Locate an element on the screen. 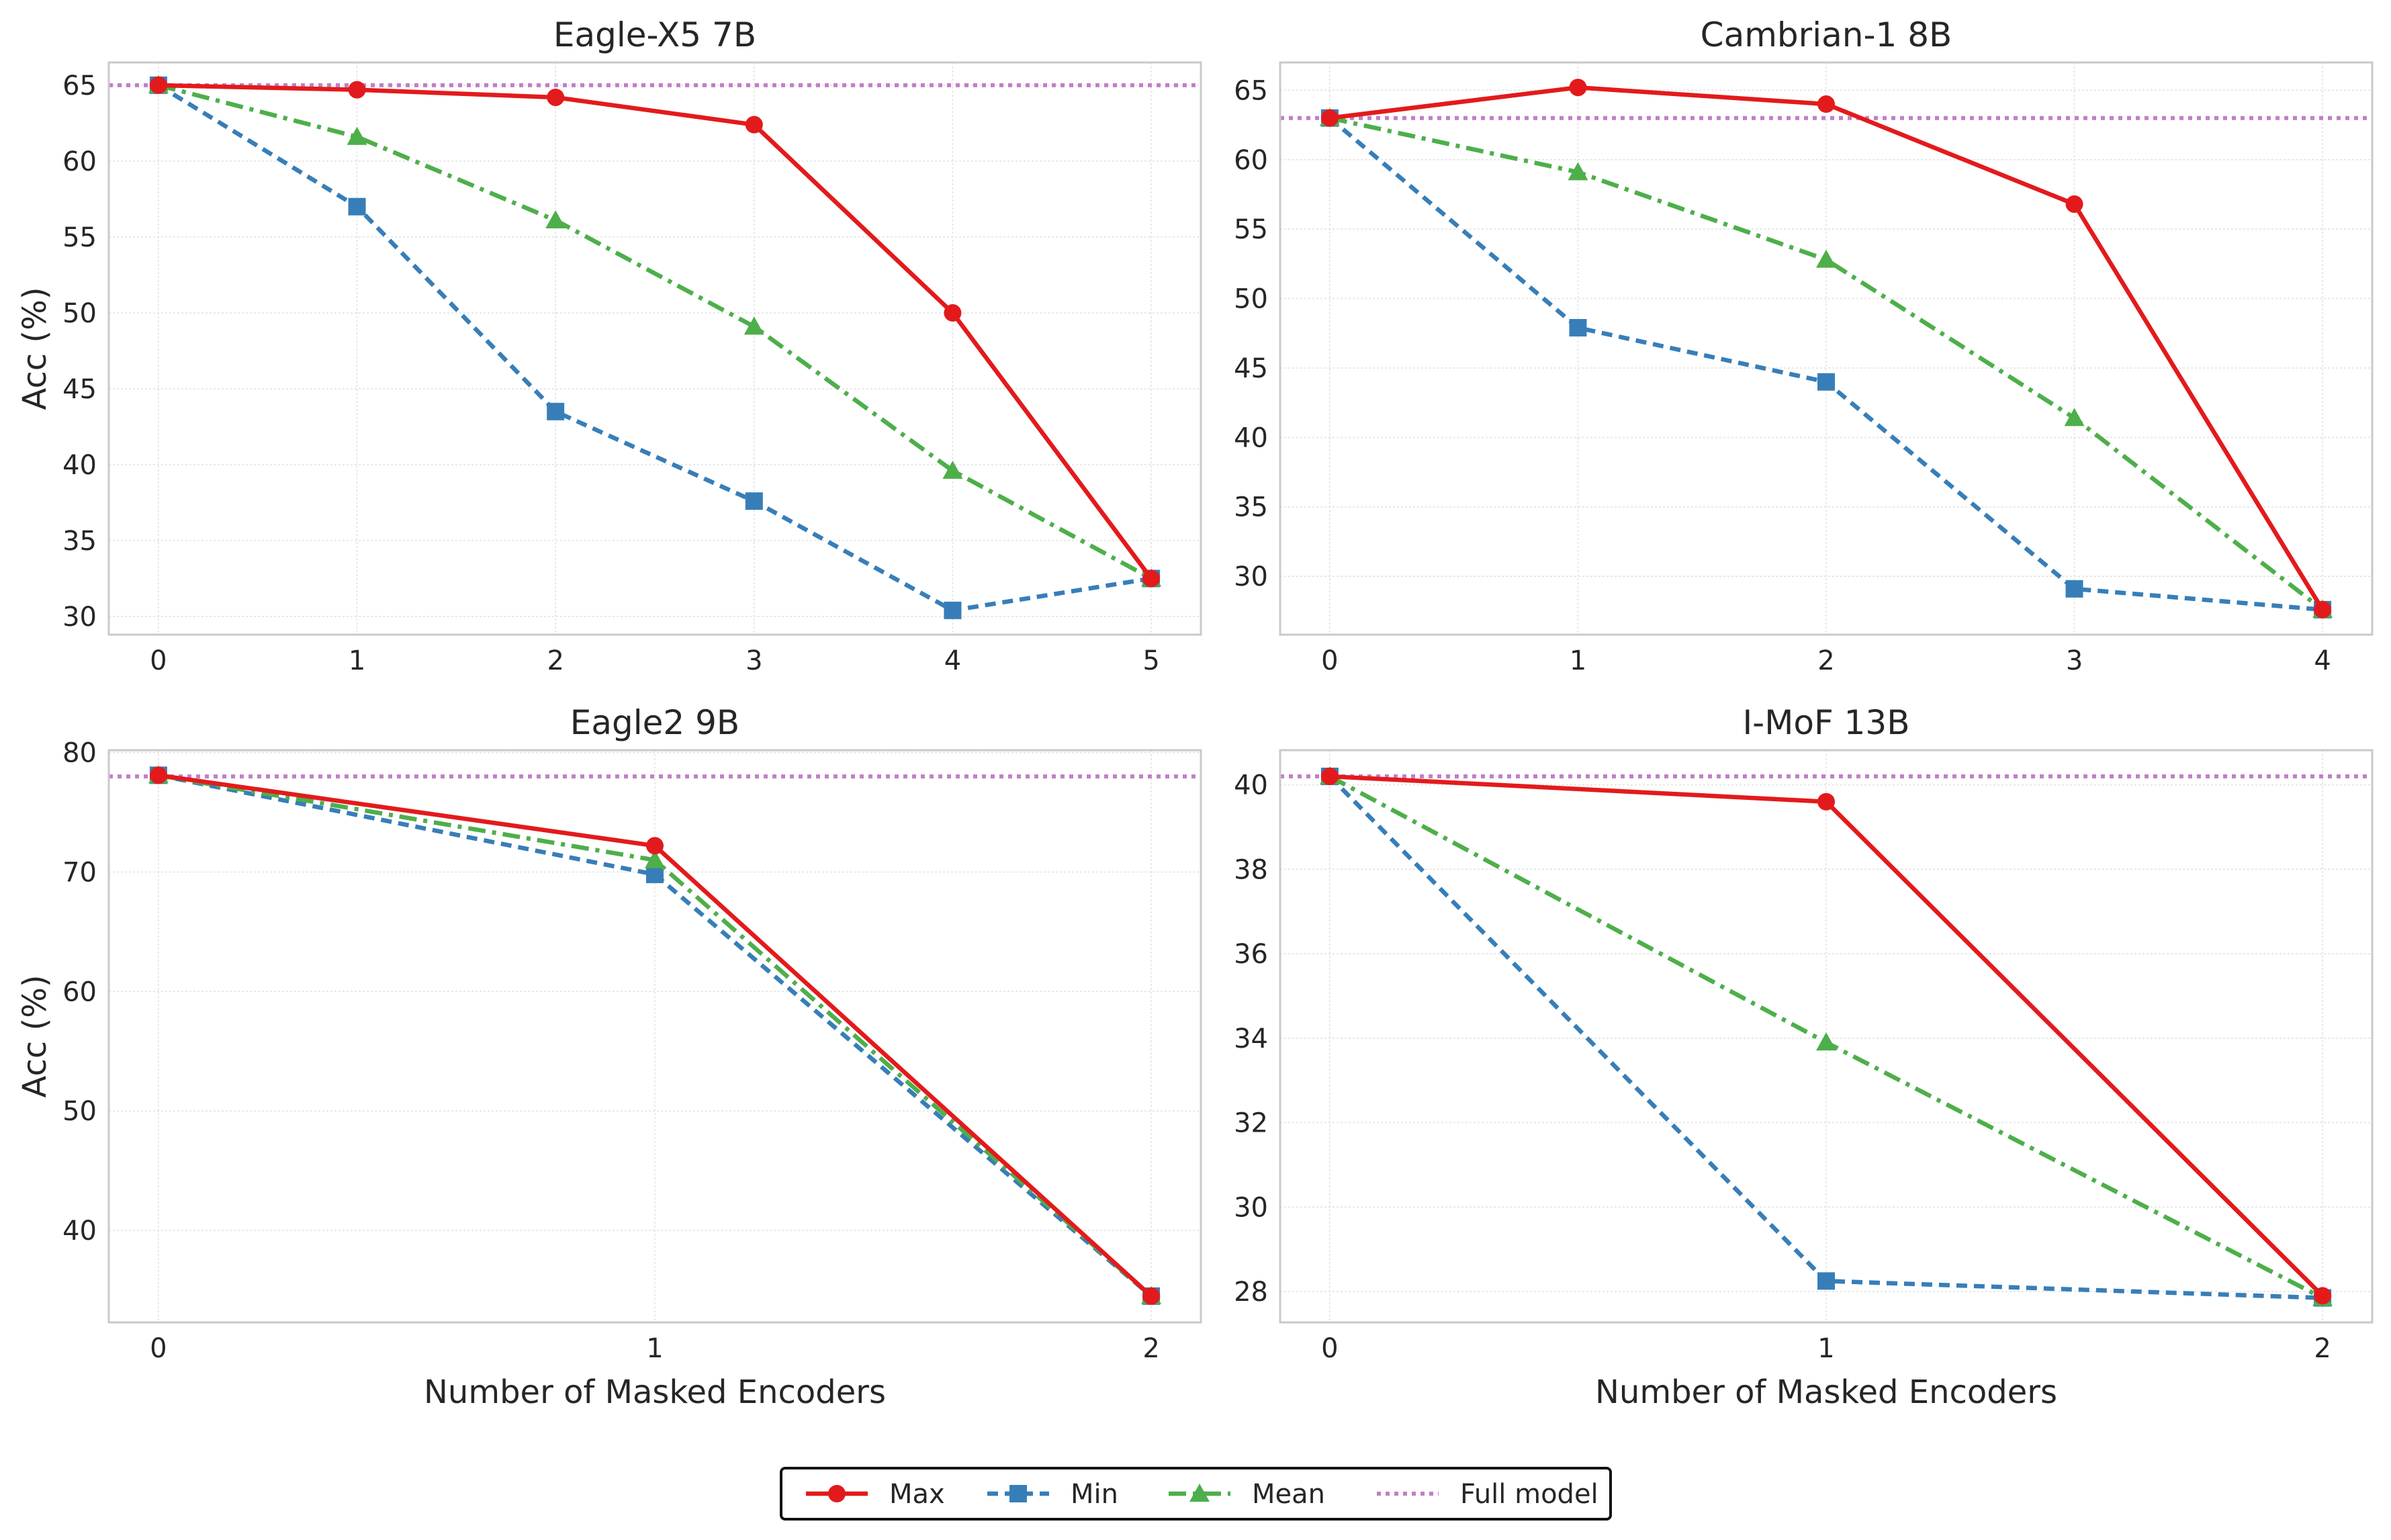 The width and height of the screenshot is (2391, 1540). y-tick-label: 38 is located at coordinates (1251, 870).